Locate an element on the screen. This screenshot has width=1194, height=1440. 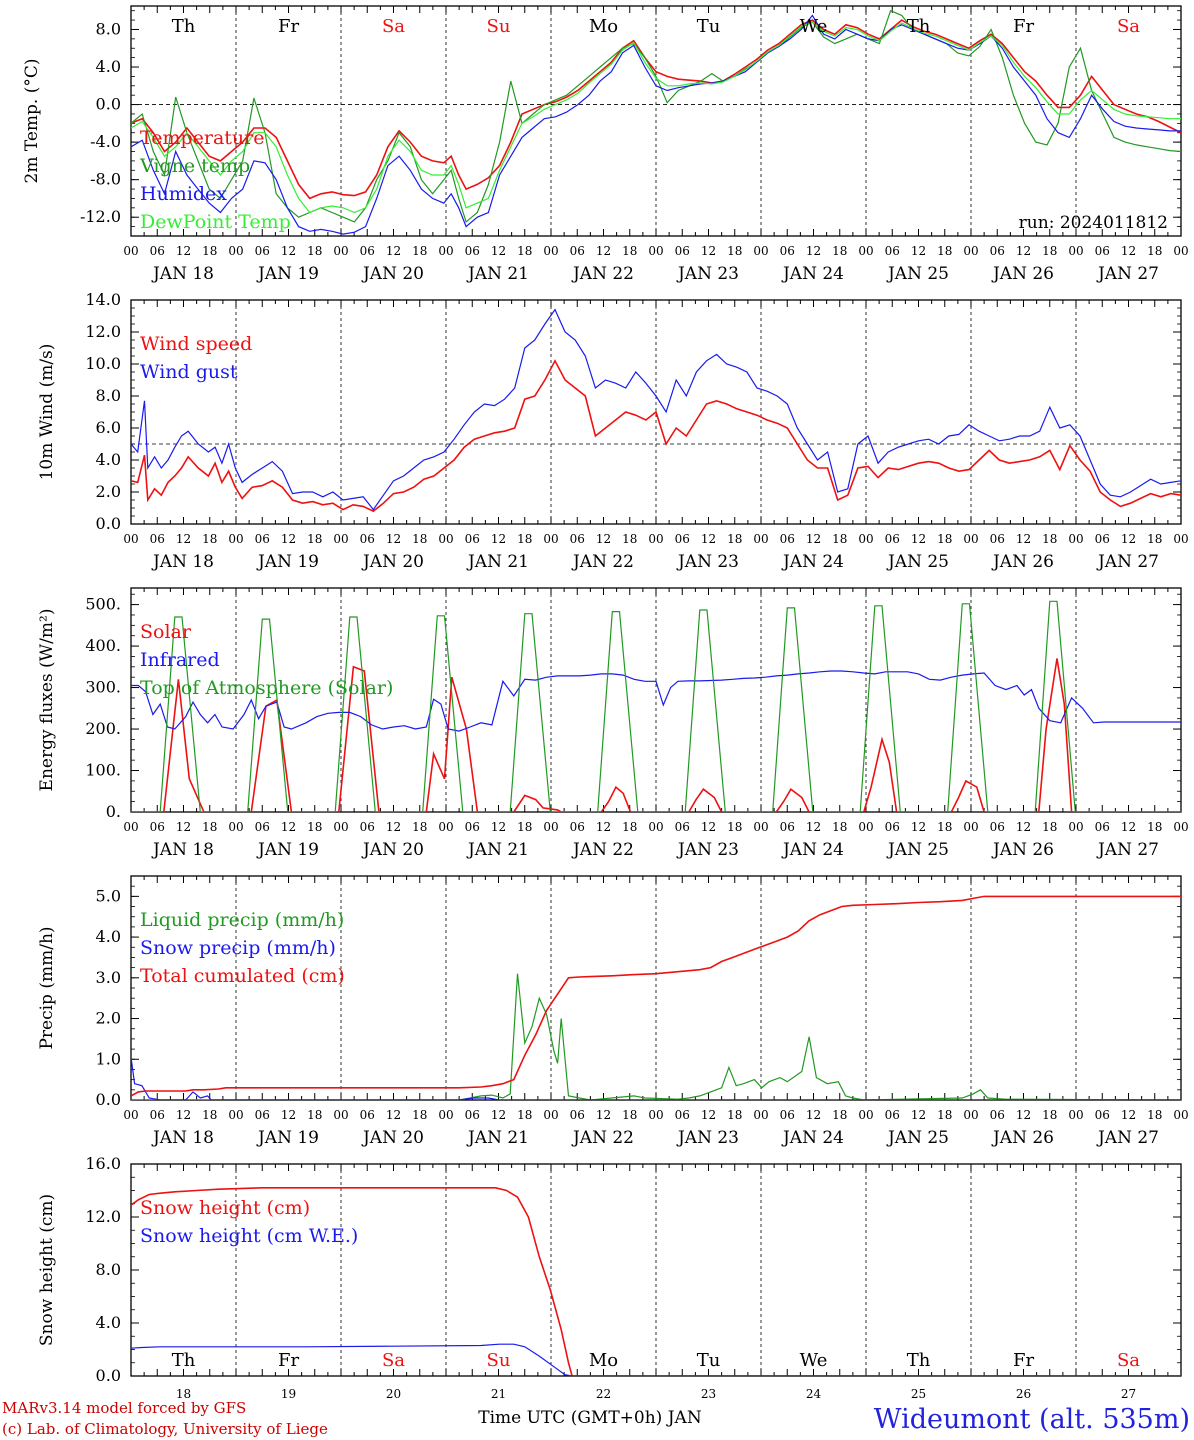
y-tick-label: 0. is located at coordinates (113, 811).